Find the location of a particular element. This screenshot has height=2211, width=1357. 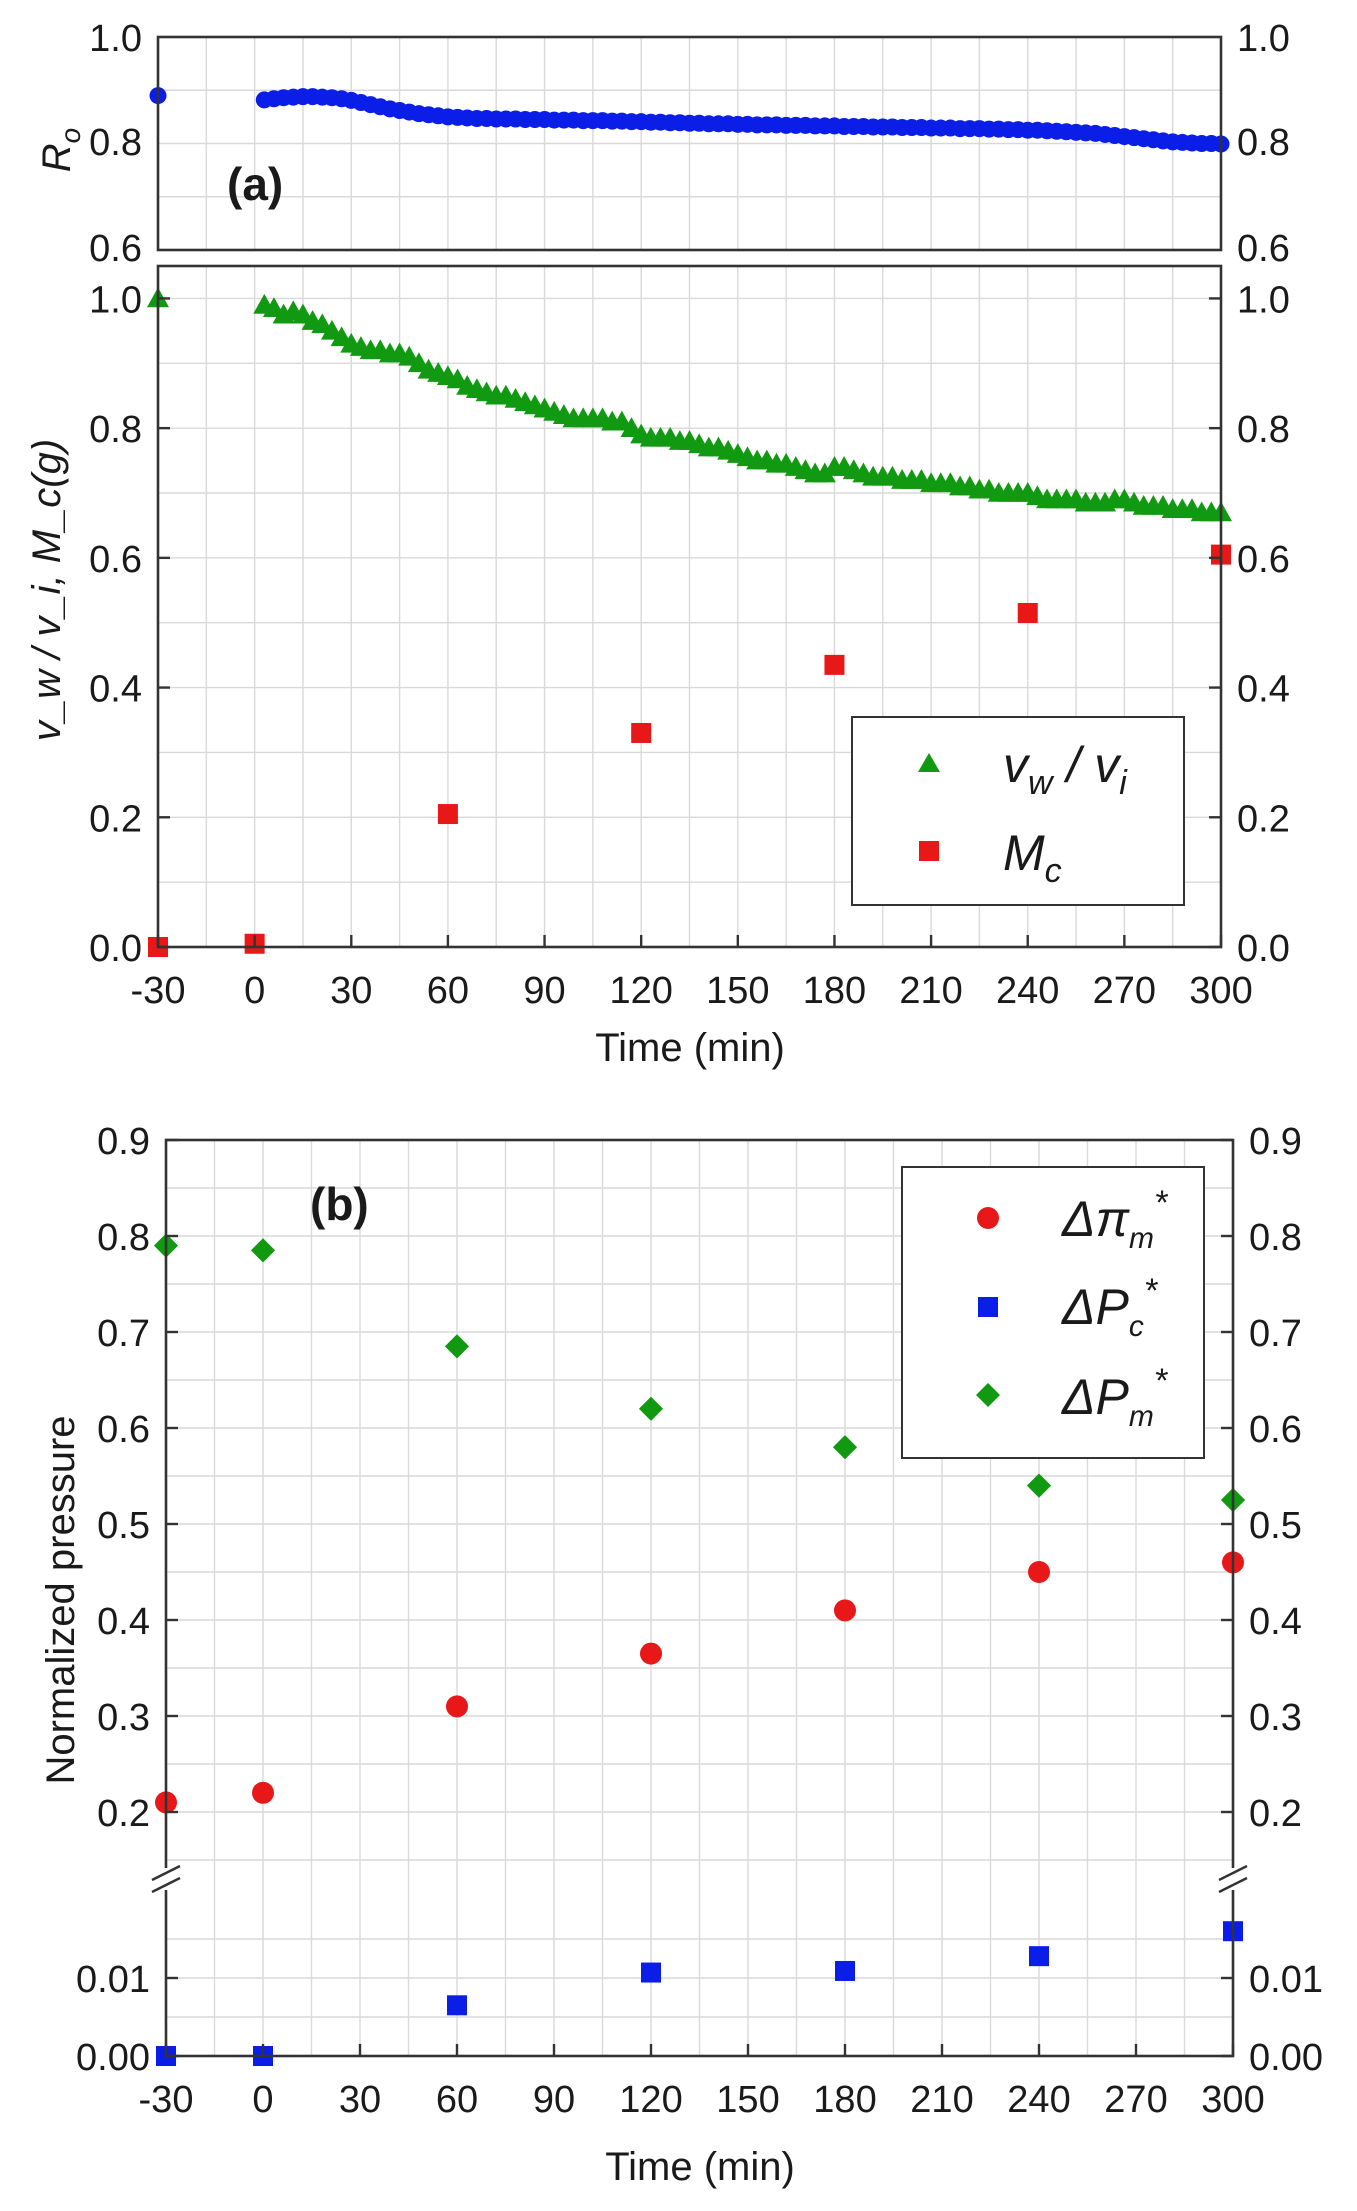

x-tick-label: 240 is located at coordinates (1027, 991).